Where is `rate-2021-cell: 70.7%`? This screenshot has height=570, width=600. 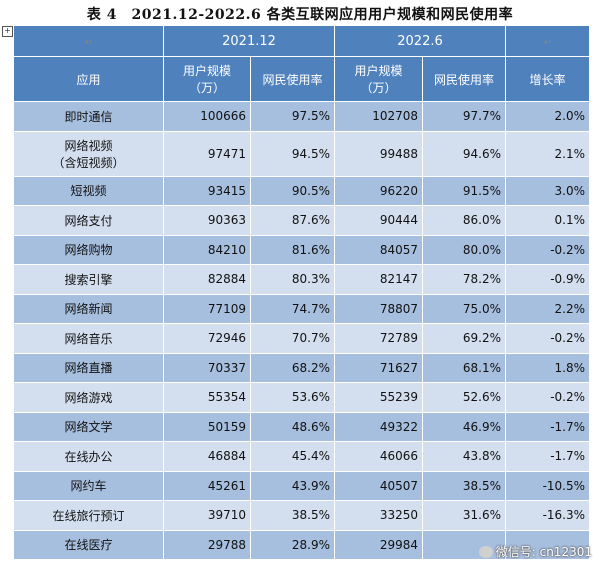
rate-2021-cell: 70.7% is located at coordinates (292, 338).